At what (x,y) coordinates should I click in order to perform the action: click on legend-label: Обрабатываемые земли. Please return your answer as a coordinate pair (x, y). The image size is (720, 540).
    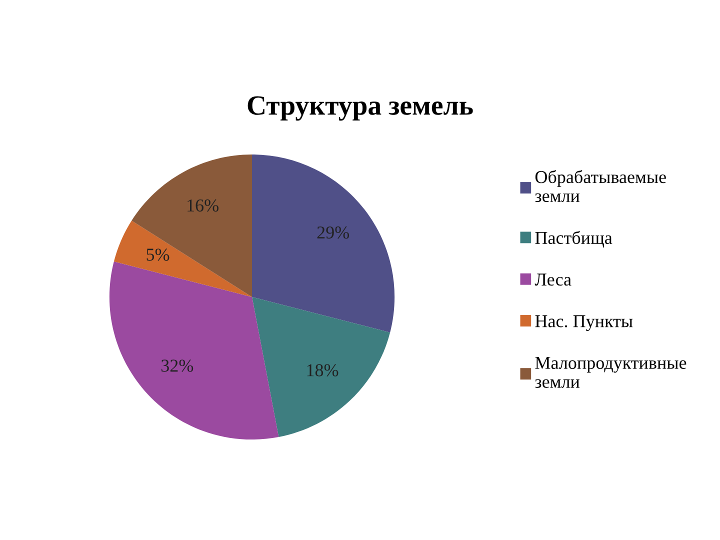
    Looking at the image, I should click on (600, 186).